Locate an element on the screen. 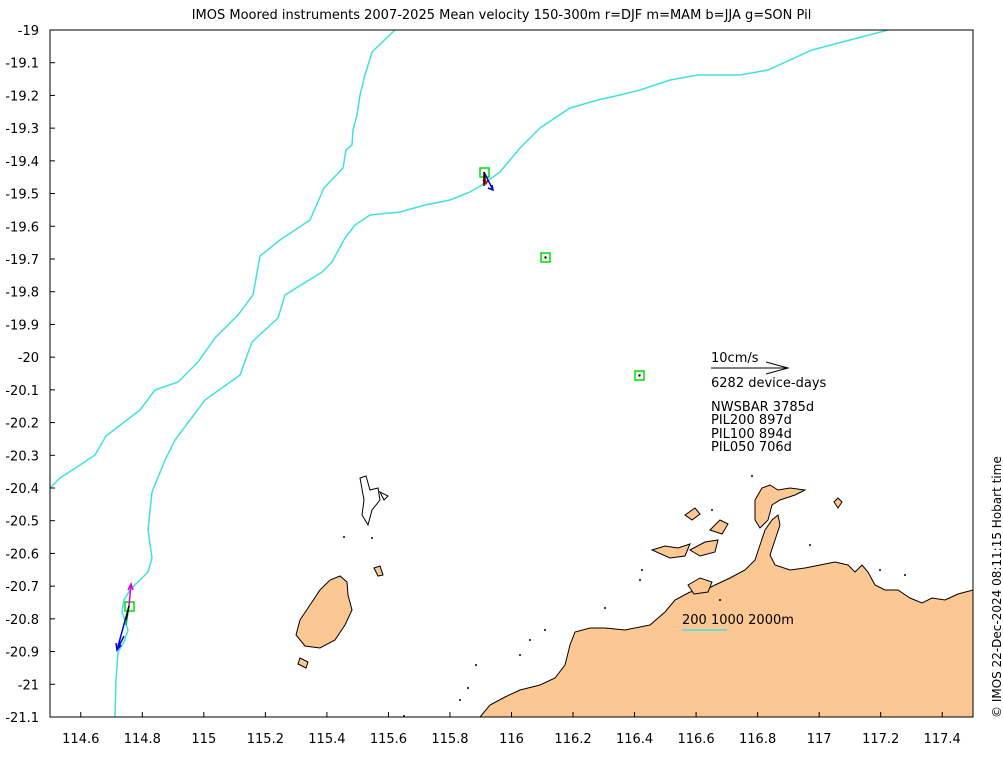  x-tick-label: 114.6 is located at coordinates (80, 739).